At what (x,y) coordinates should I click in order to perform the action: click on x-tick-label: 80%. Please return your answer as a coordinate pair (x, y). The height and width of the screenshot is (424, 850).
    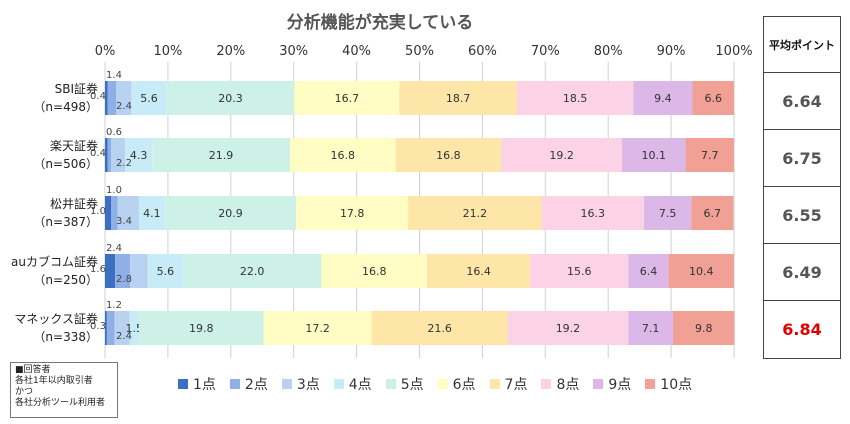
    Looking at the image, I should click on (608, 51).